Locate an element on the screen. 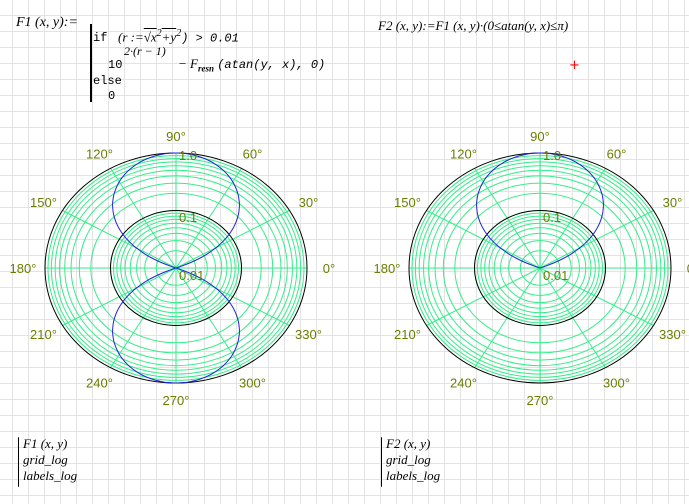 The width and height of the screenshot is (689, 504). cond-rhs: ) > 0.01 is located at coordinates (210, 38).